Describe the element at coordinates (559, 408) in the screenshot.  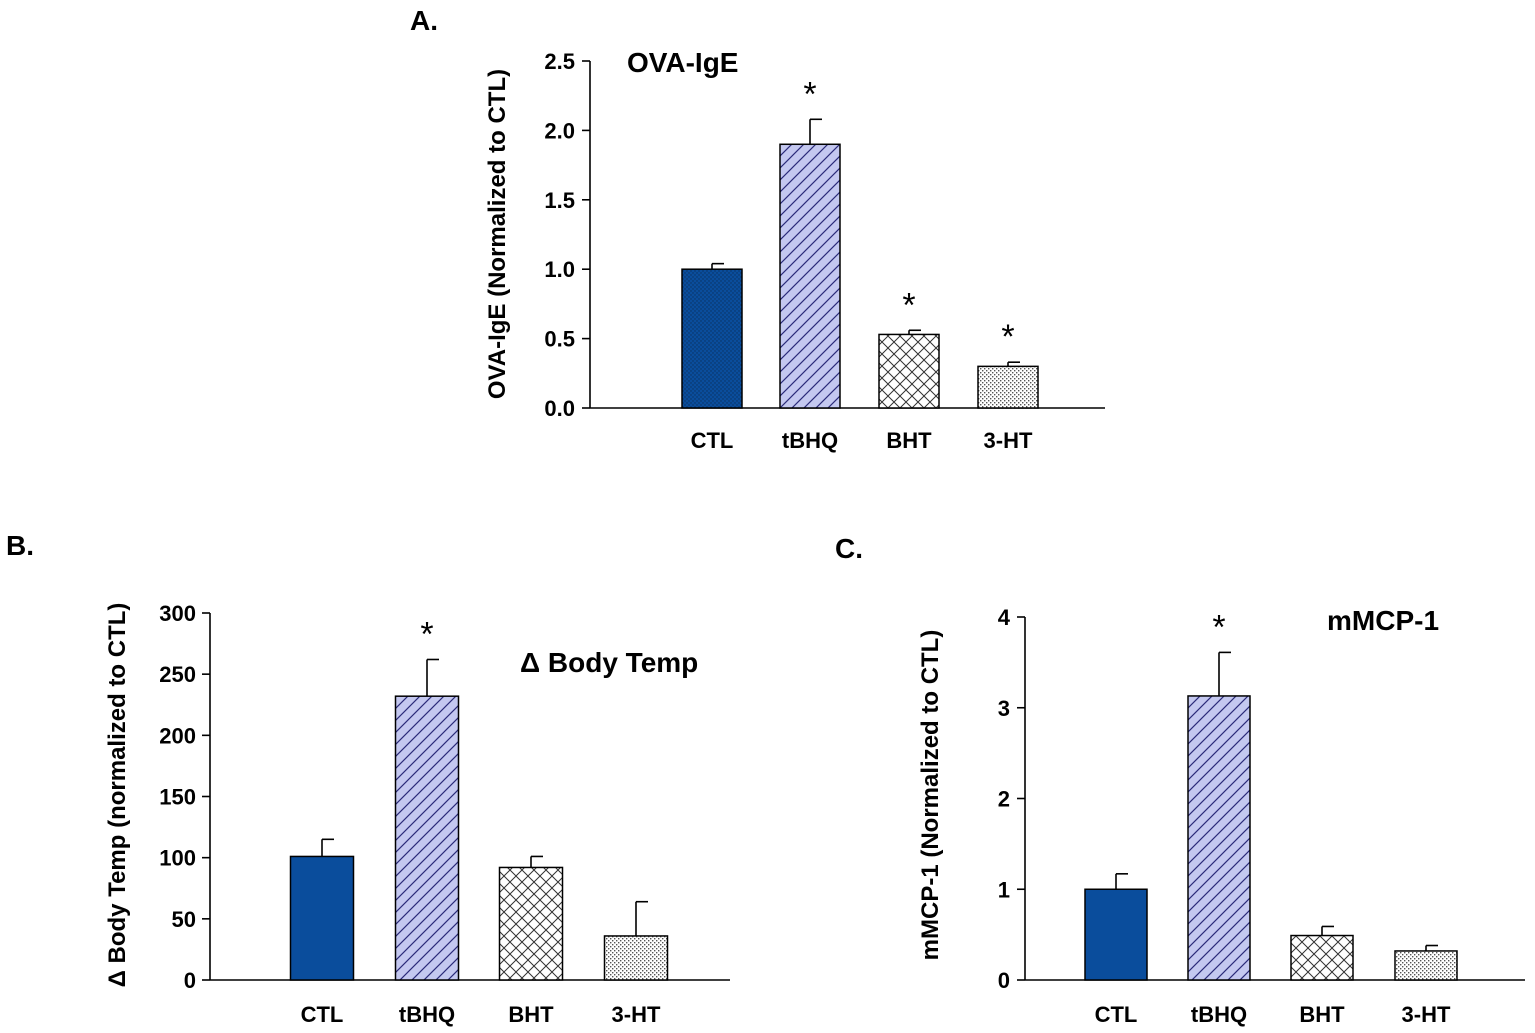
I see `y-tick-label: 0.0` at that location.